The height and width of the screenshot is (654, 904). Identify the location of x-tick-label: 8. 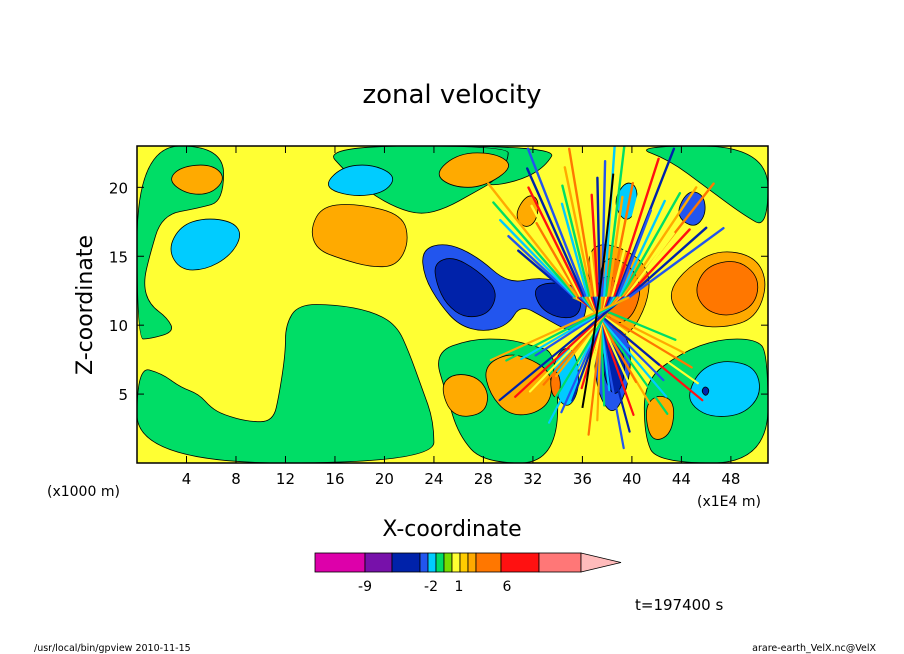
(236, 479).